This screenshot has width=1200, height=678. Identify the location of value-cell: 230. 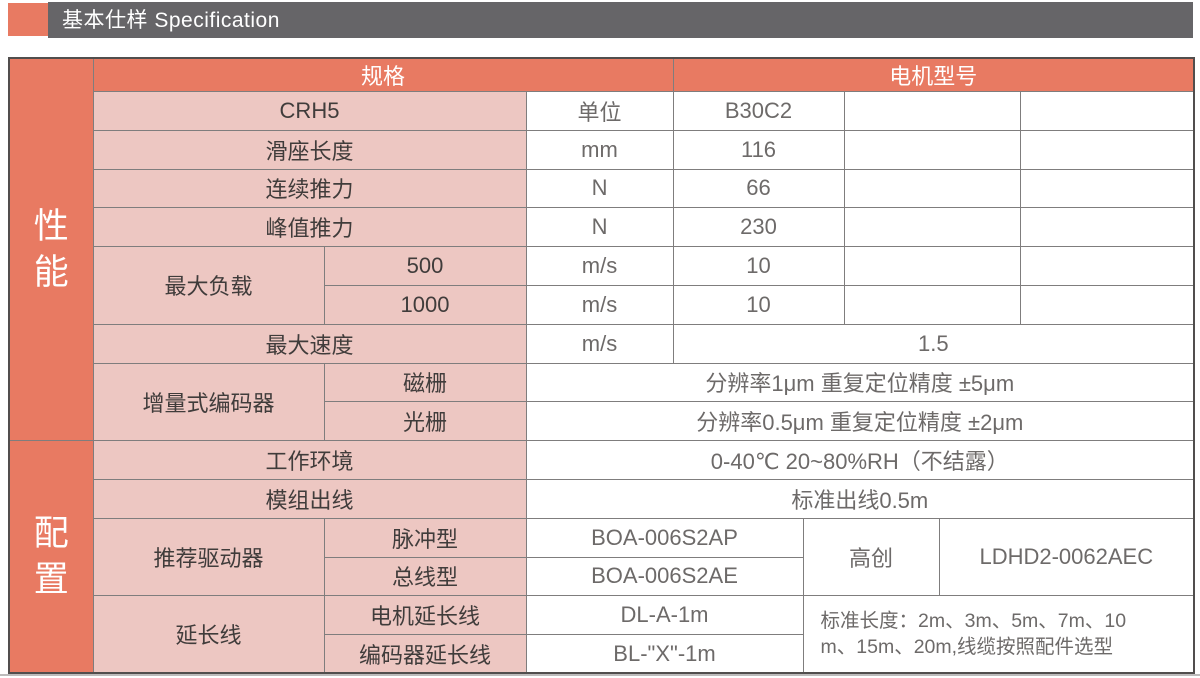
(758, 227).